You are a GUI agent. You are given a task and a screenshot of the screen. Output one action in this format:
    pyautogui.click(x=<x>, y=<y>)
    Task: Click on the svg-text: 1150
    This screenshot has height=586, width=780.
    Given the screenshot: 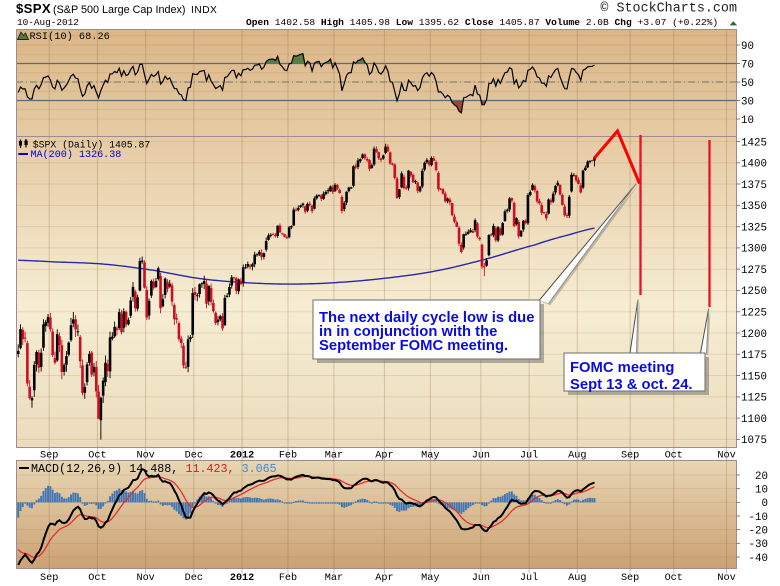 What is the action you would take?
    pyautogui.click(x=754, y=377)
    